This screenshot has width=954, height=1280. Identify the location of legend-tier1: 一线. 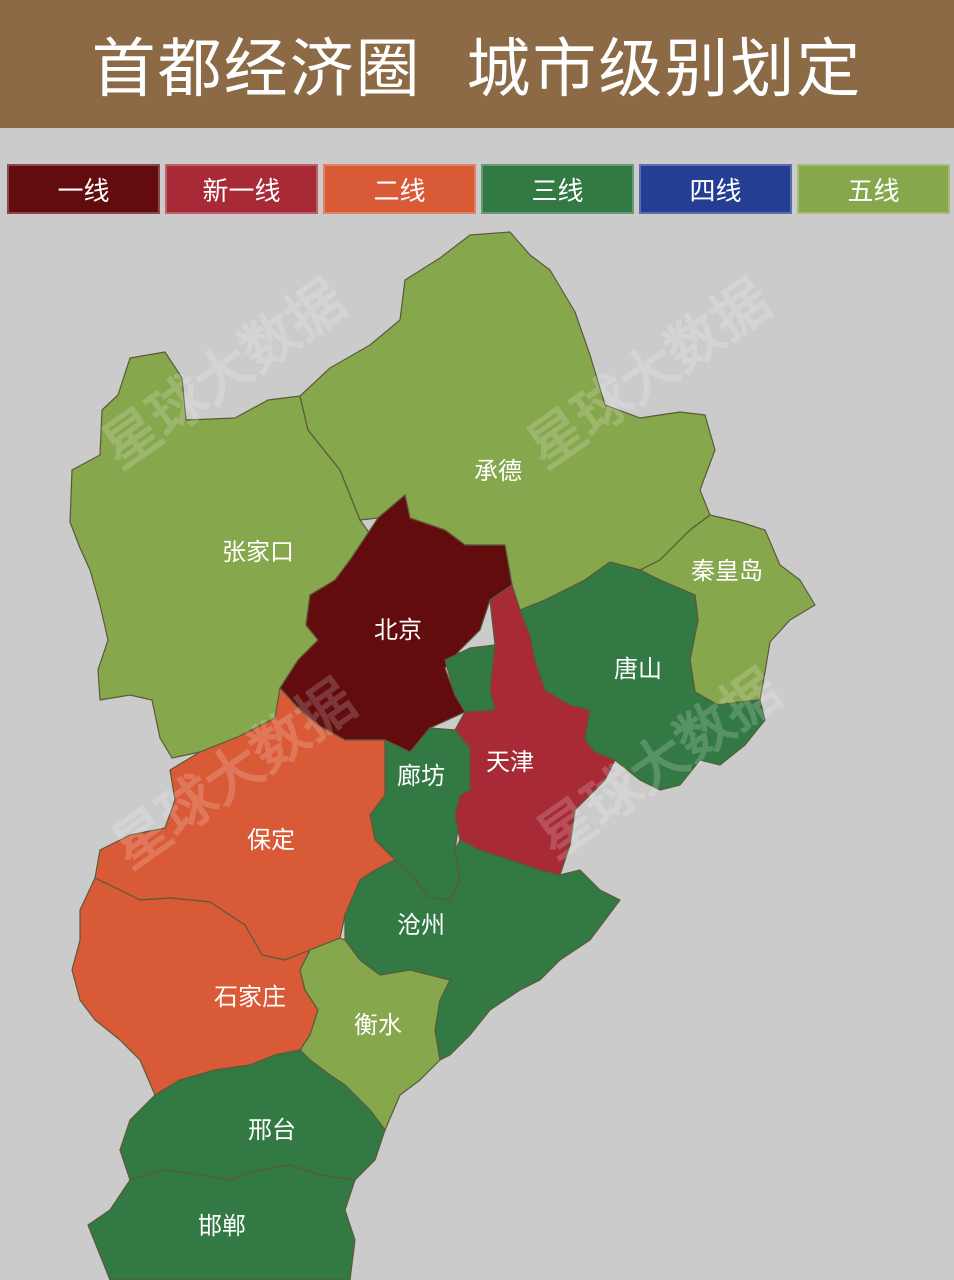
(83, 189).